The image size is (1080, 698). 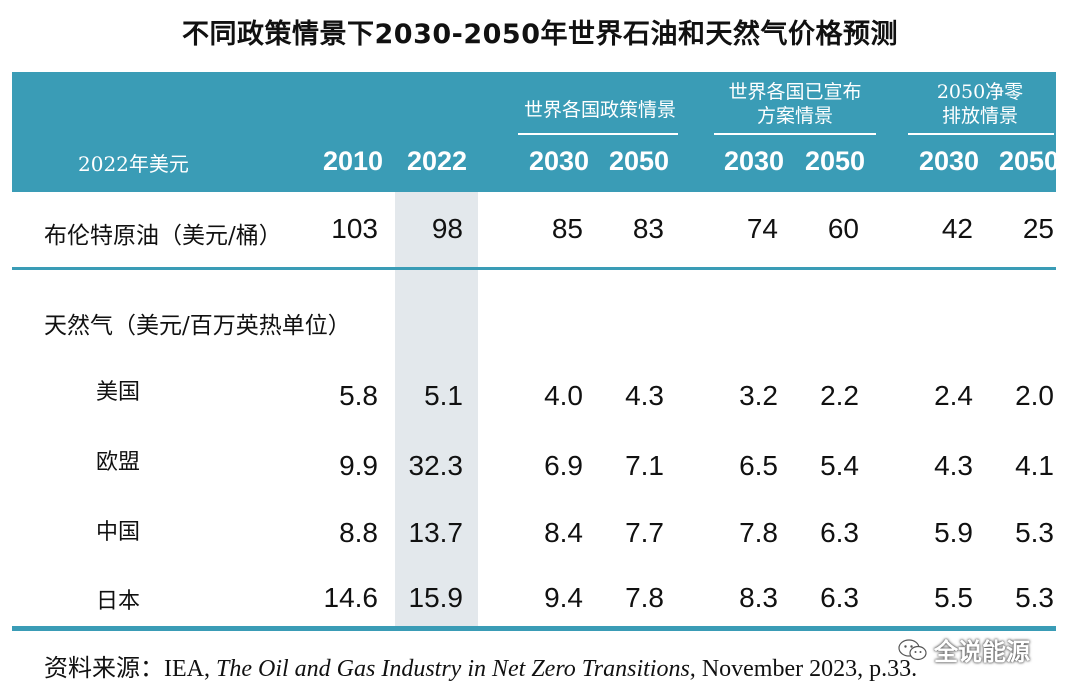 I want to click on cell: 74, so click(x=762, y=228).